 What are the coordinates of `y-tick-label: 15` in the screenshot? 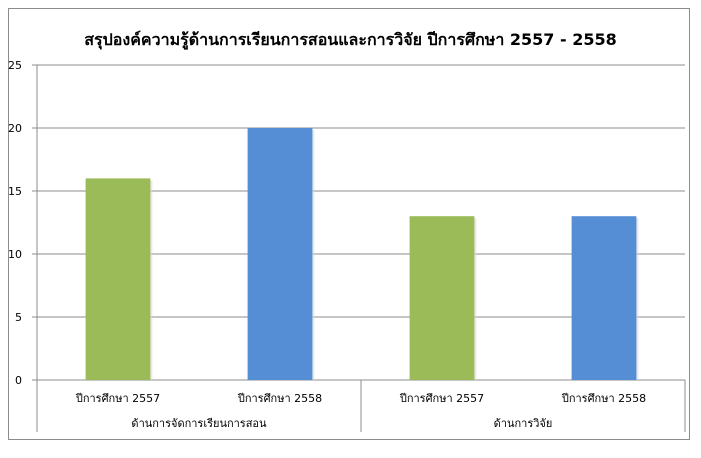 It's located at (15, 191).